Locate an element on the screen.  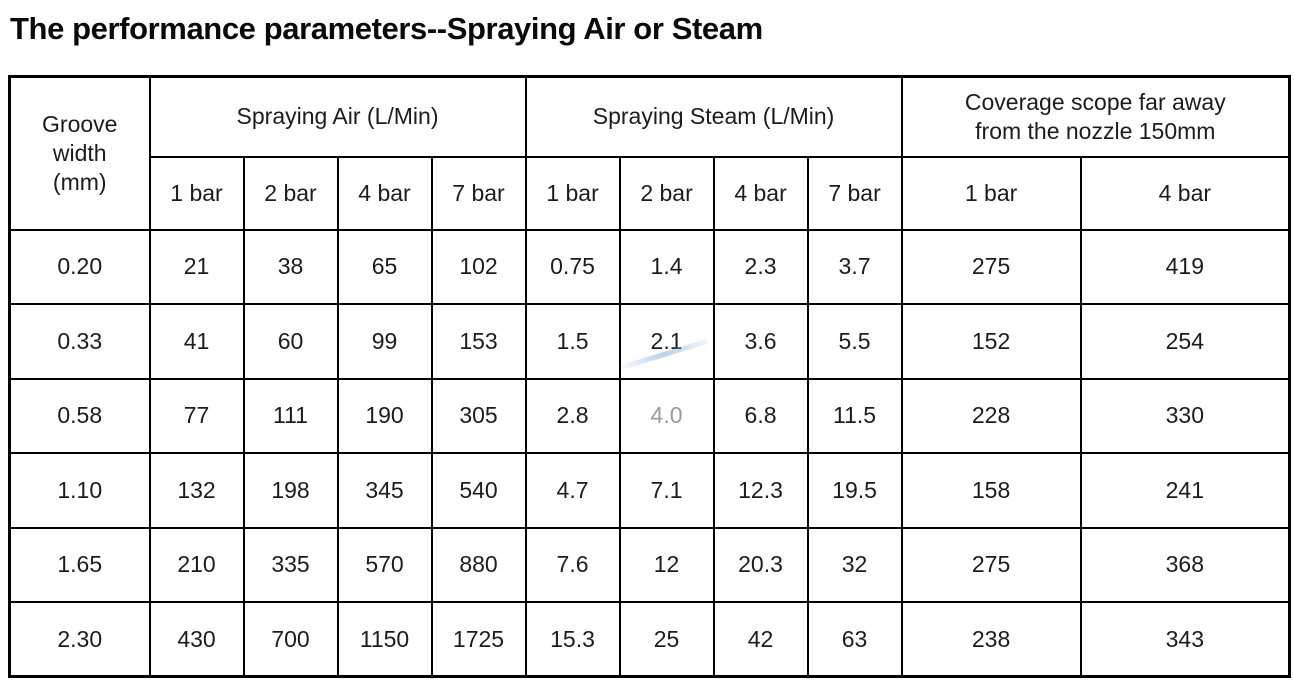
value-cell: 38 is located at coordinates (290, 266).